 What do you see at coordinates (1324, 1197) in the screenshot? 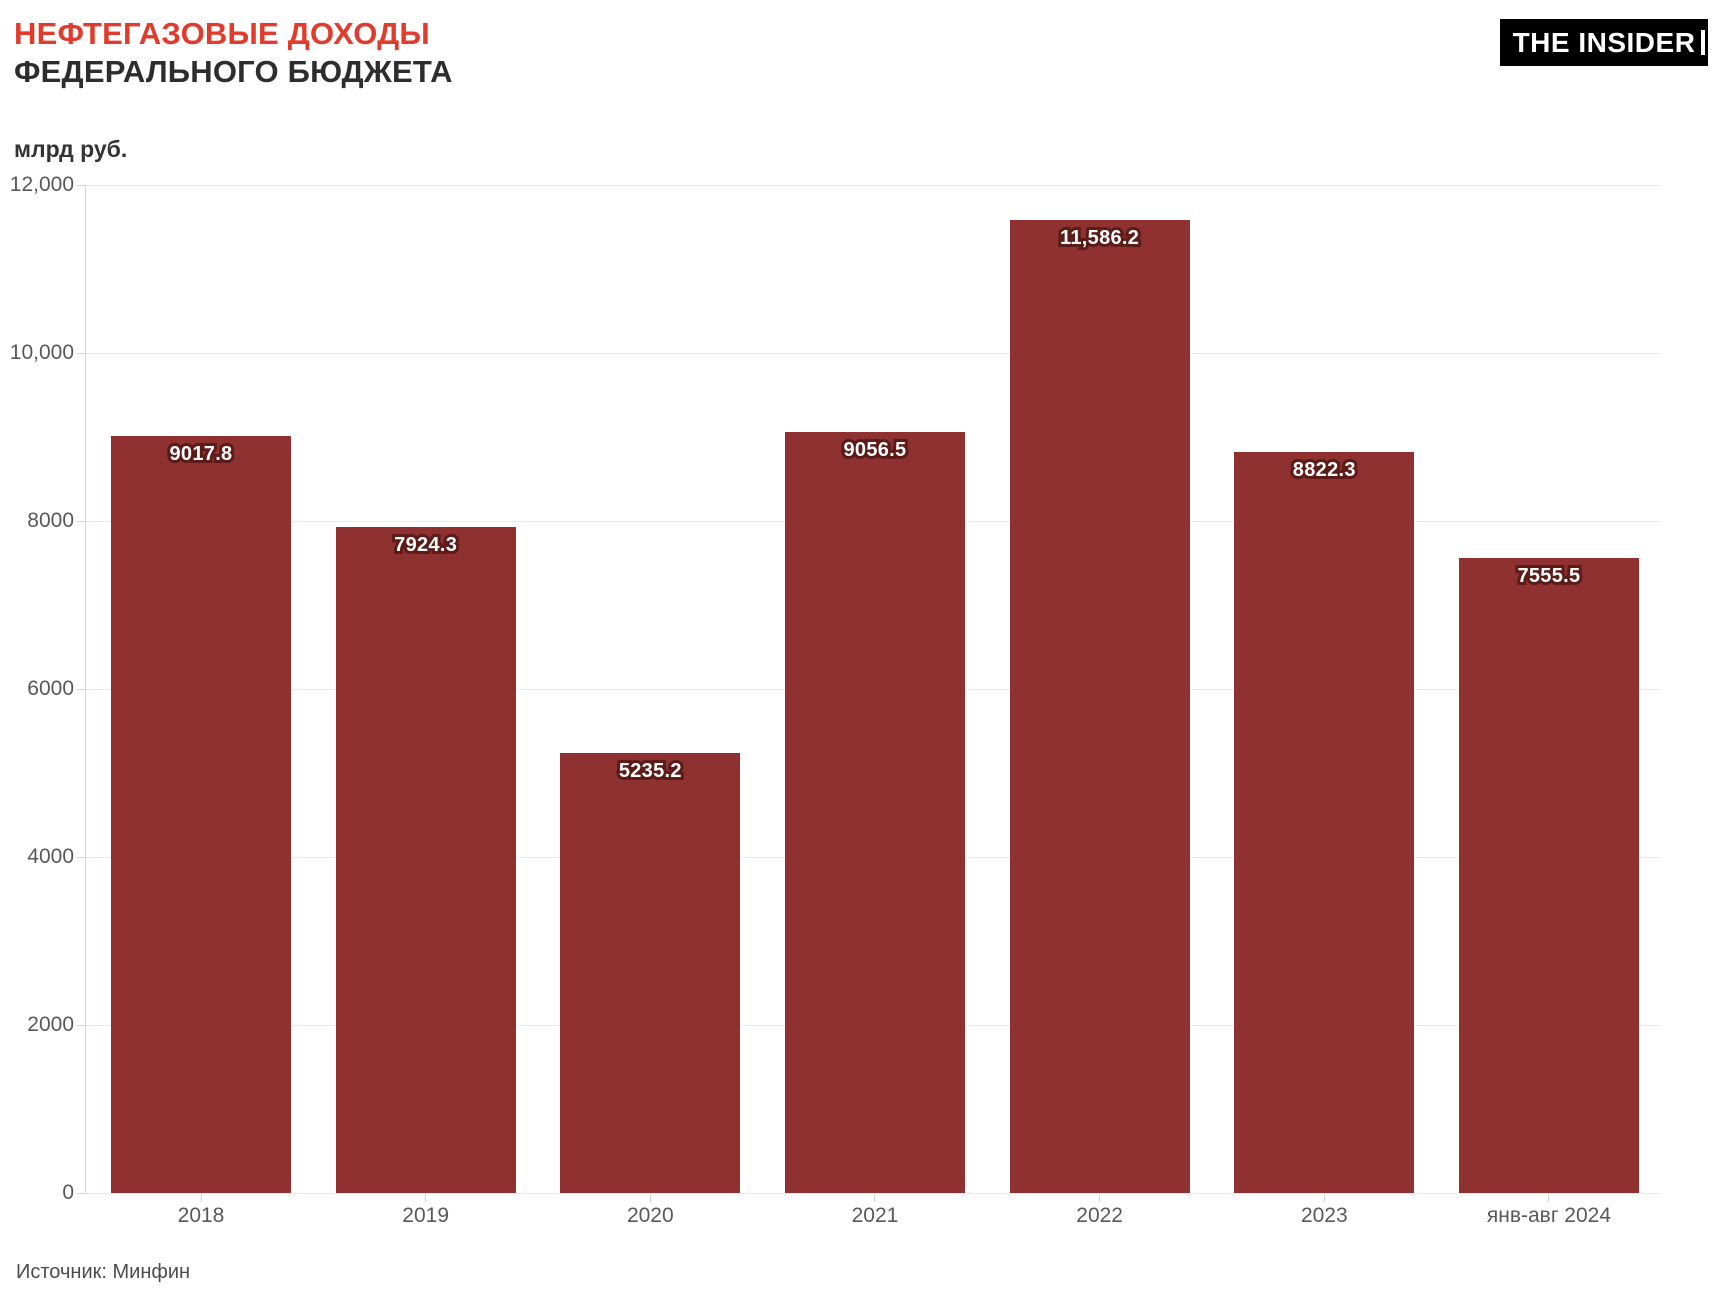
I see `x-tick-mark-2023` at bounding box center [1324, 1197].